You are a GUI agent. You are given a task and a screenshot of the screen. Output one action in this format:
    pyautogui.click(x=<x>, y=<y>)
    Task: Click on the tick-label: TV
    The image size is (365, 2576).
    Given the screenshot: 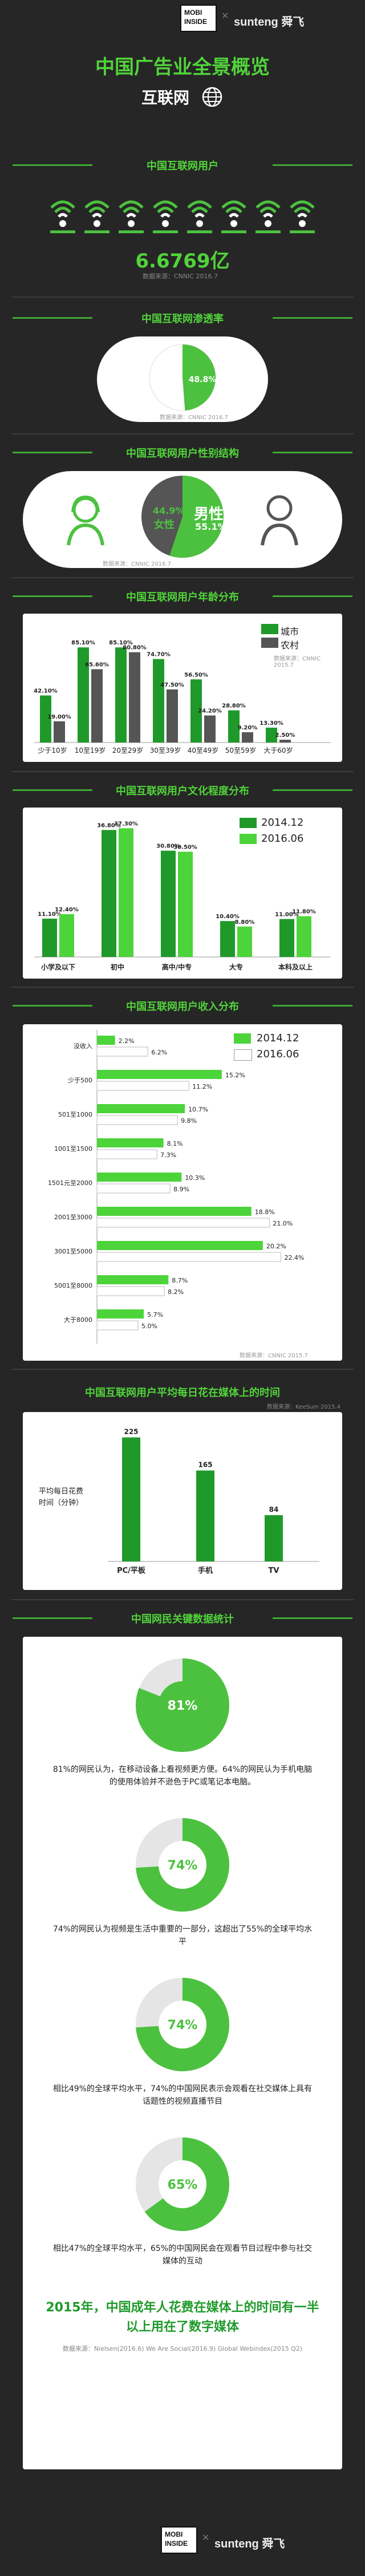 What is the action you would take?
    pyautogui.click(x=274, y=1571)
    